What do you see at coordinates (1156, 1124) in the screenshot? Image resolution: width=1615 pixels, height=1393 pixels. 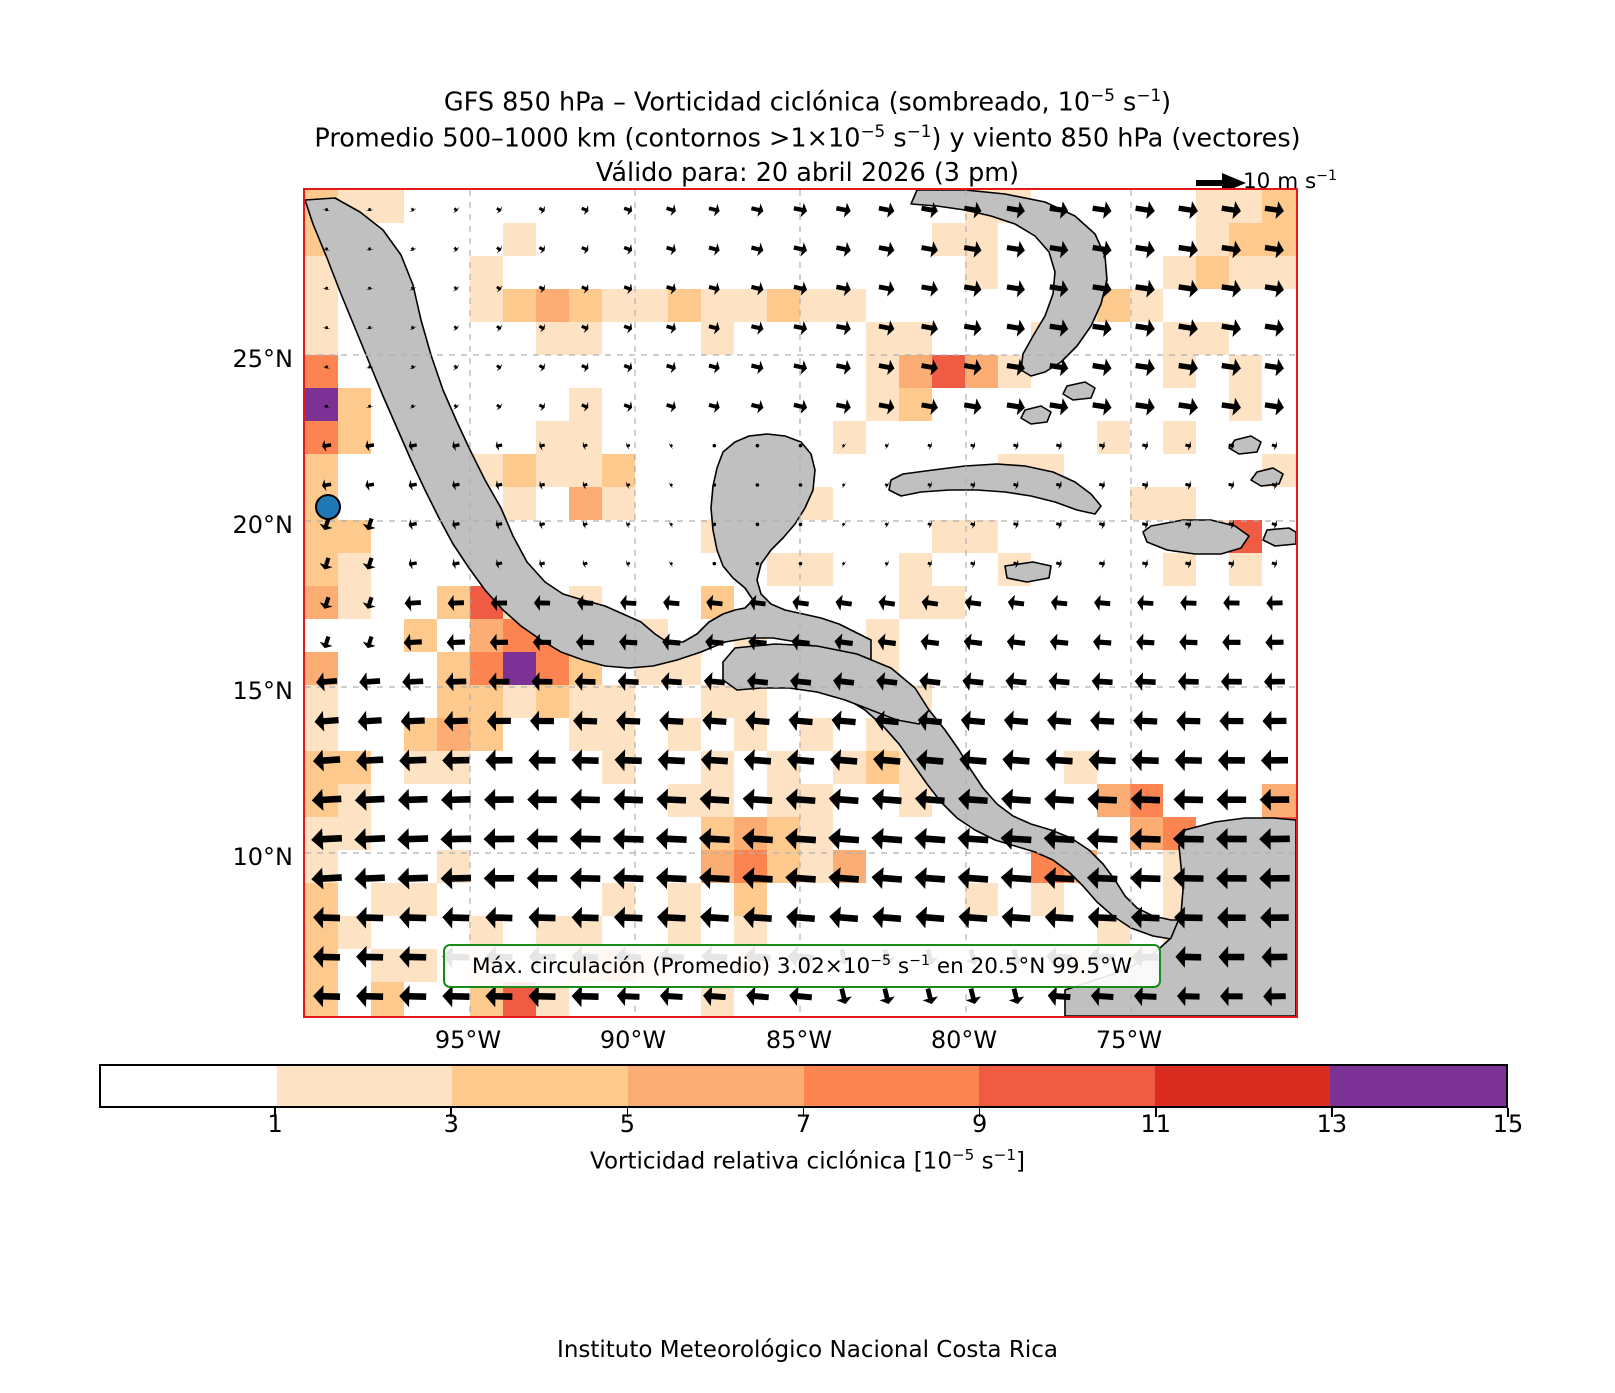 I see `colorbar-tick-label-11: 11` at bounding box center [1156, 1124].